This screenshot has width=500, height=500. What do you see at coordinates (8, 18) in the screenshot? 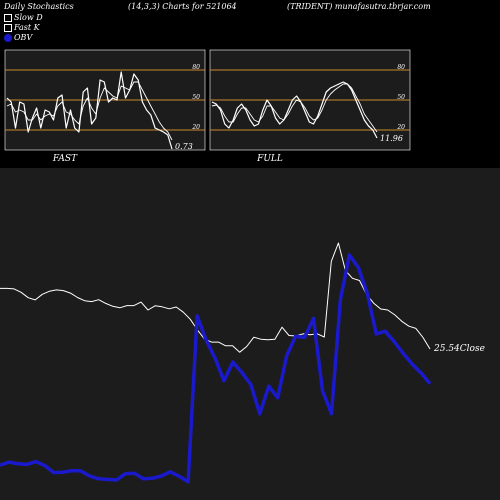
I see `slow-d-swatch` at bounding box center [8, 18].